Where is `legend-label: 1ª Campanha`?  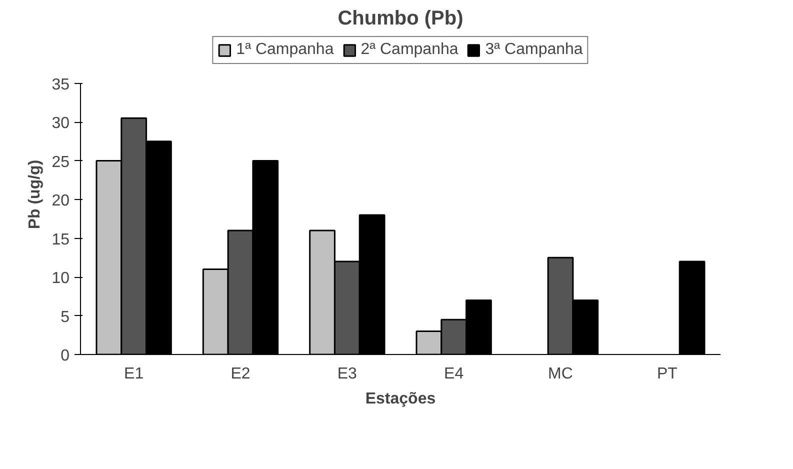 legend-label: 1ª Campanha is located at coordinates (285, 50).